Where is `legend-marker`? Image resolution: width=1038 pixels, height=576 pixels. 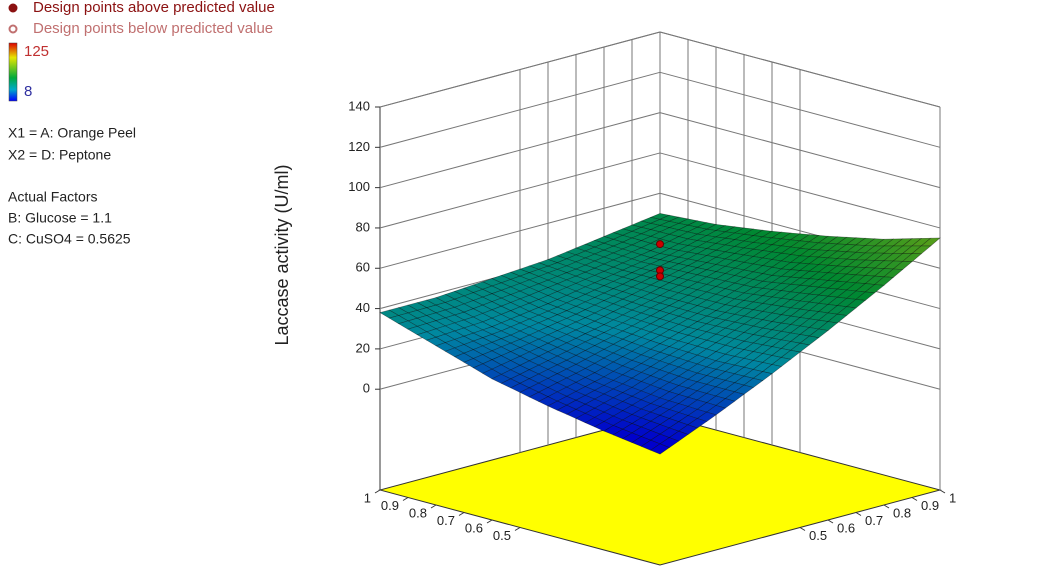
legend-marker is located at coordinates (13, 29).